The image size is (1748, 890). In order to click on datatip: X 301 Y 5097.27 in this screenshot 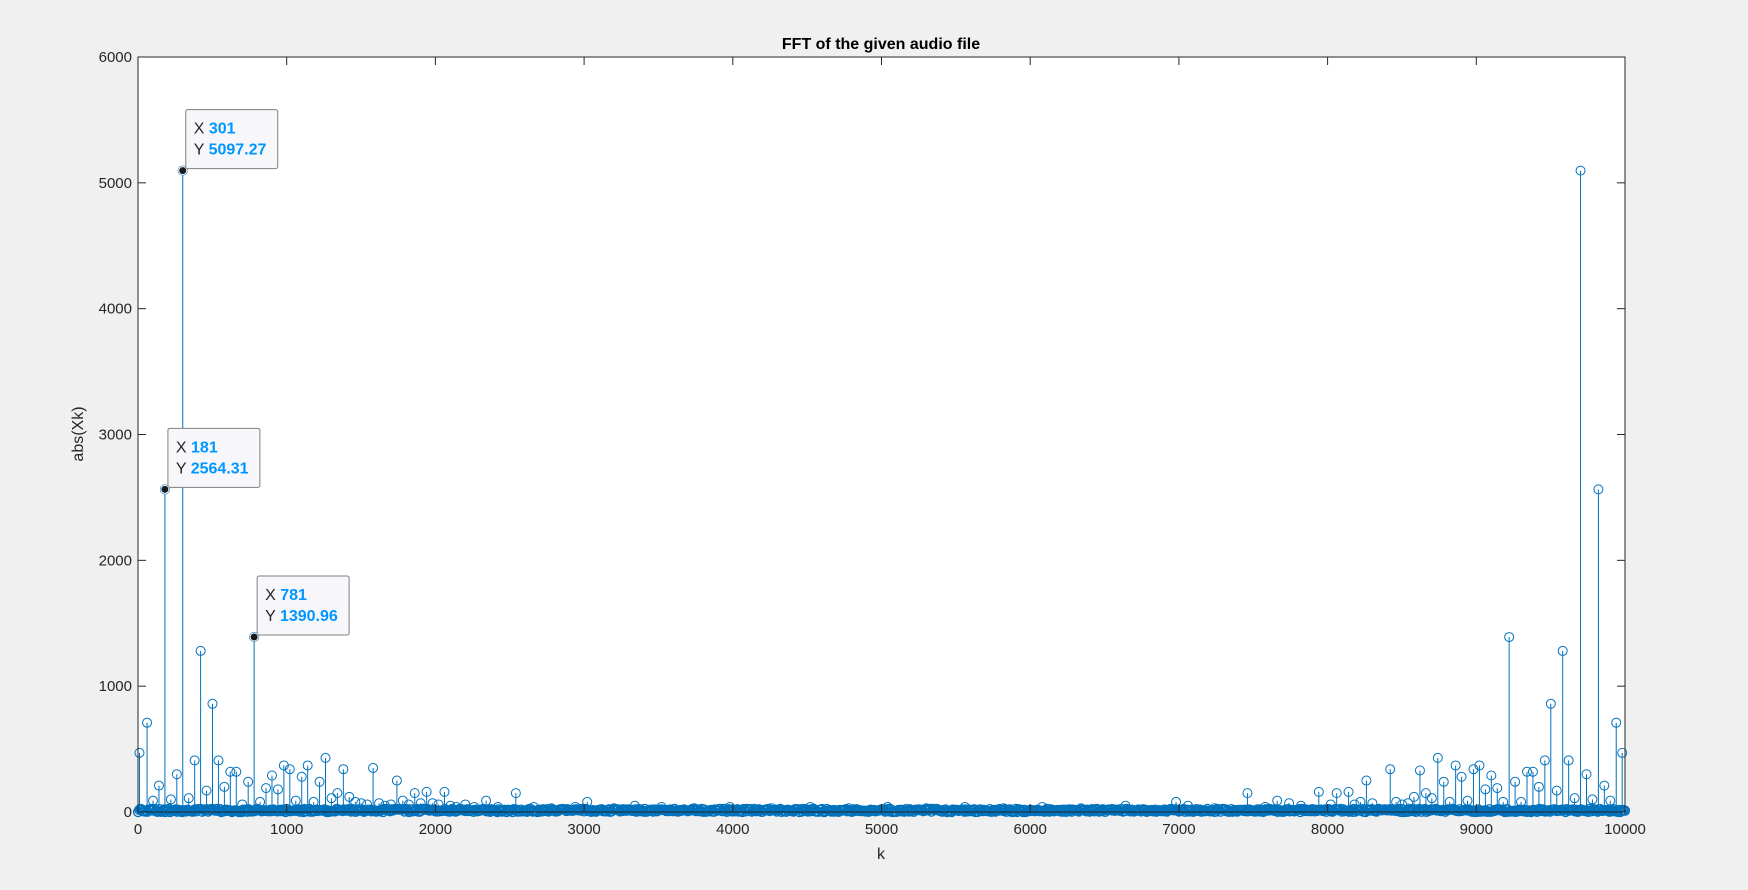, I will do `click(228, 142)`.